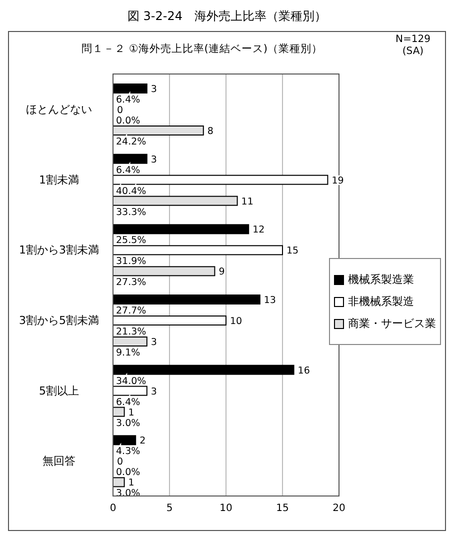 The width and height of the screenshot is (454, 541). I want to click on y-tick-label: 5割以上, so click(59, 391).